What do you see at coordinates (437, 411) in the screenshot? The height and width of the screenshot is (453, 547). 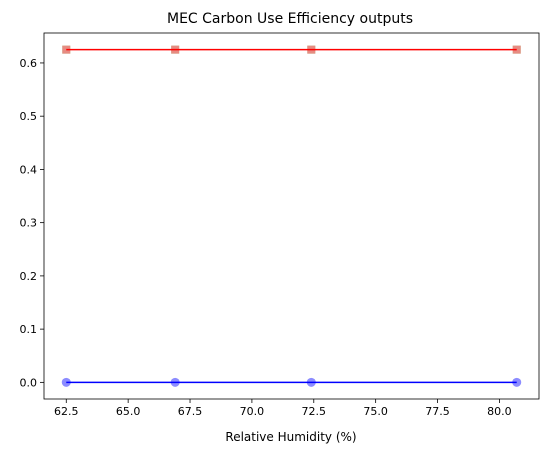 I see `x-tick-label: 77.5` at bounding box center [437, 411].